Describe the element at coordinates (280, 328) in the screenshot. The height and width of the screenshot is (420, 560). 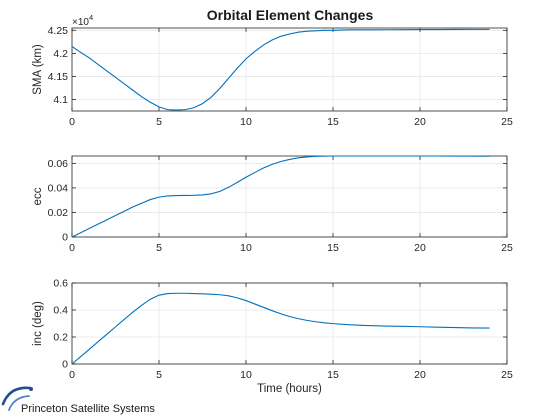
I see `inc-series-line` at that location.